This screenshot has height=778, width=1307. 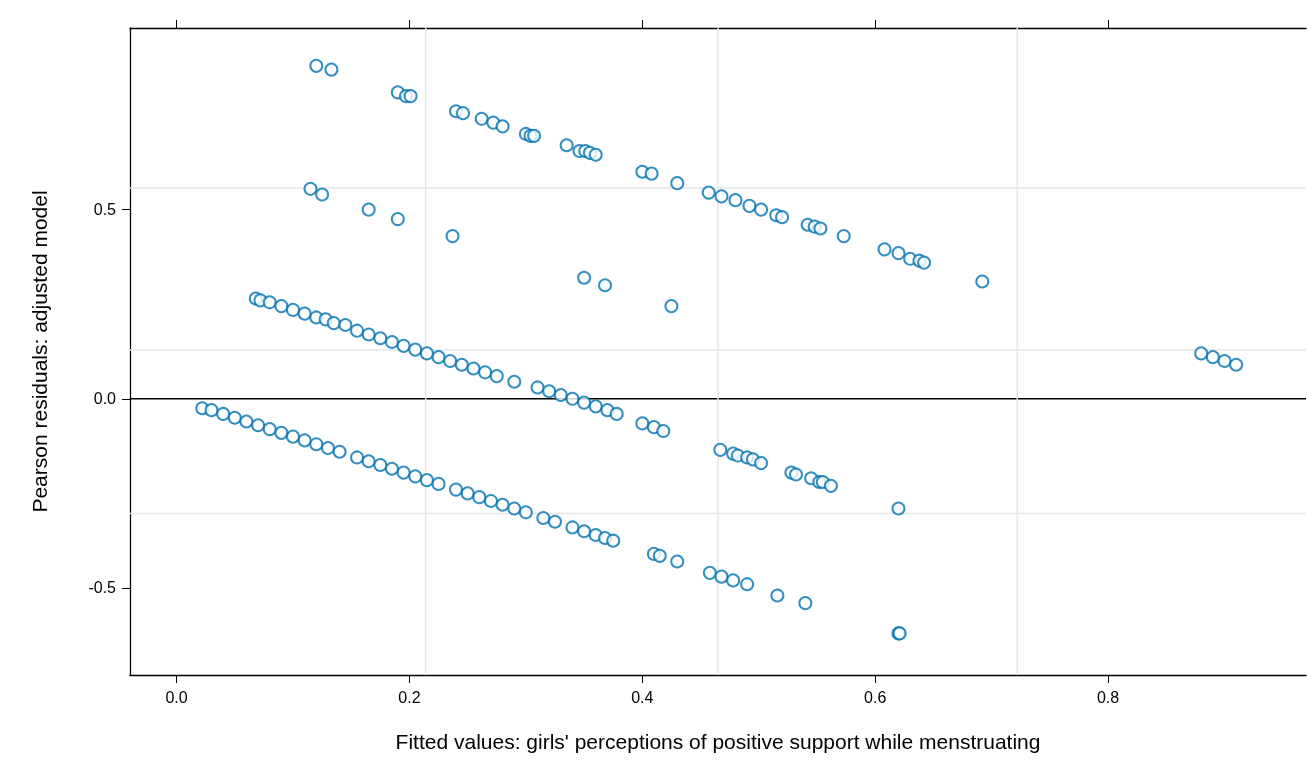 What do you see at coordinates (105, 399) in the screenshot?
I see `y-tick-label: 0.0` at bounding box center [105, 399].